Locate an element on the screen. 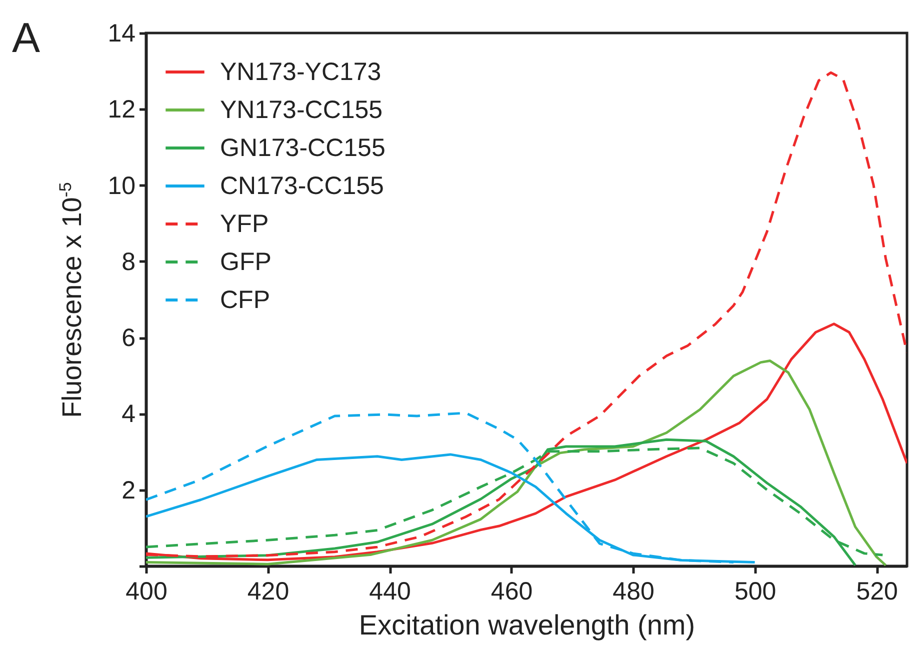 Image resolution: width=909 pixels, height=660 pixels. legend-label: CN173-CC155 is located at coordinates (302, 186).